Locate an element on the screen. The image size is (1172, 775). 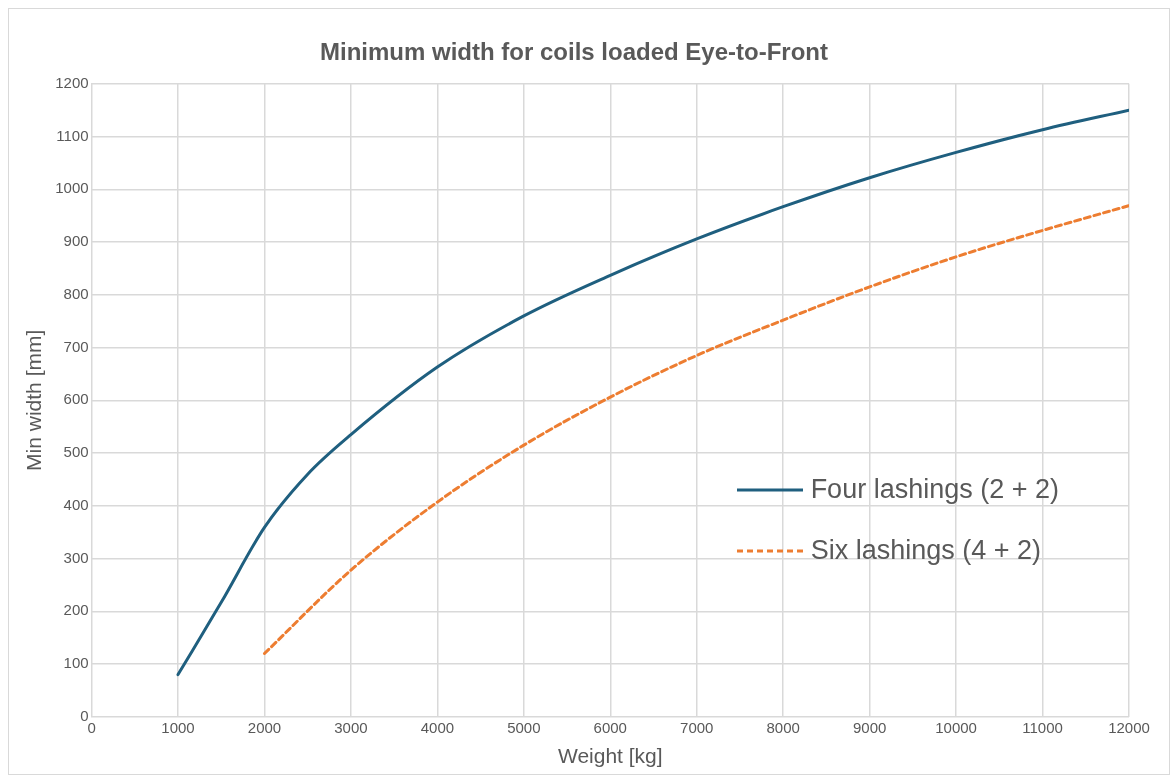
y-tick-label: 1000 is located at coordinates (72, 188).